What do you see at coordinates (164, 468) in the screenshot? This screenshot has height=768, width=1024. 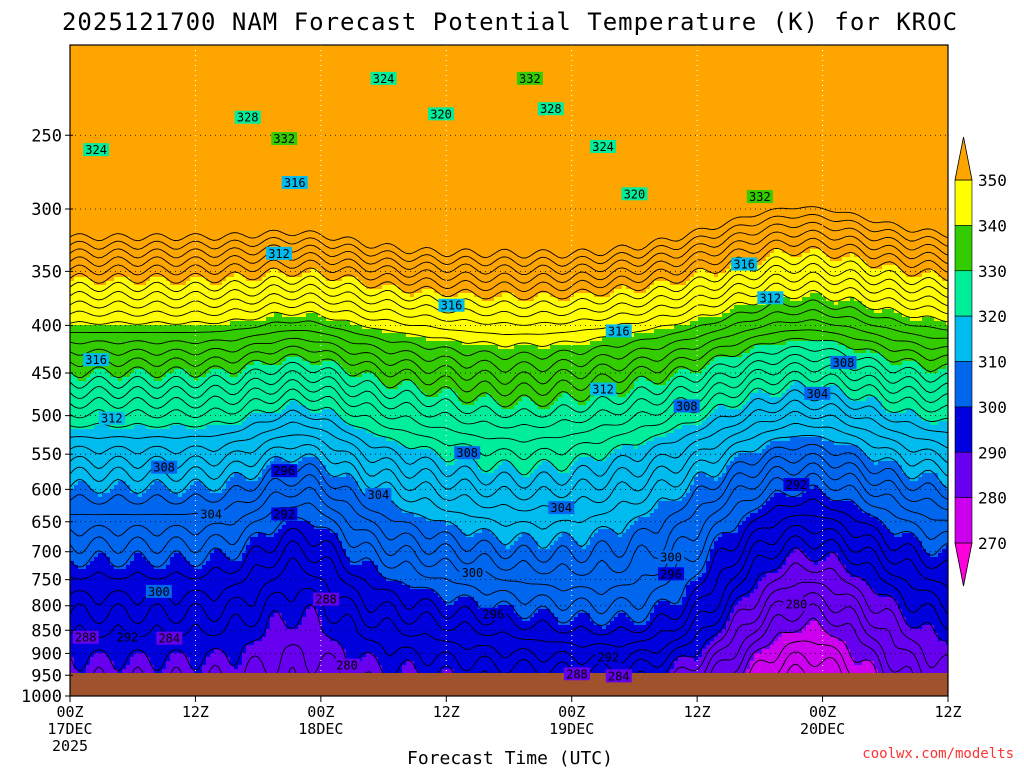 I see `contour-label: 308` at bounding box center [164, 468].